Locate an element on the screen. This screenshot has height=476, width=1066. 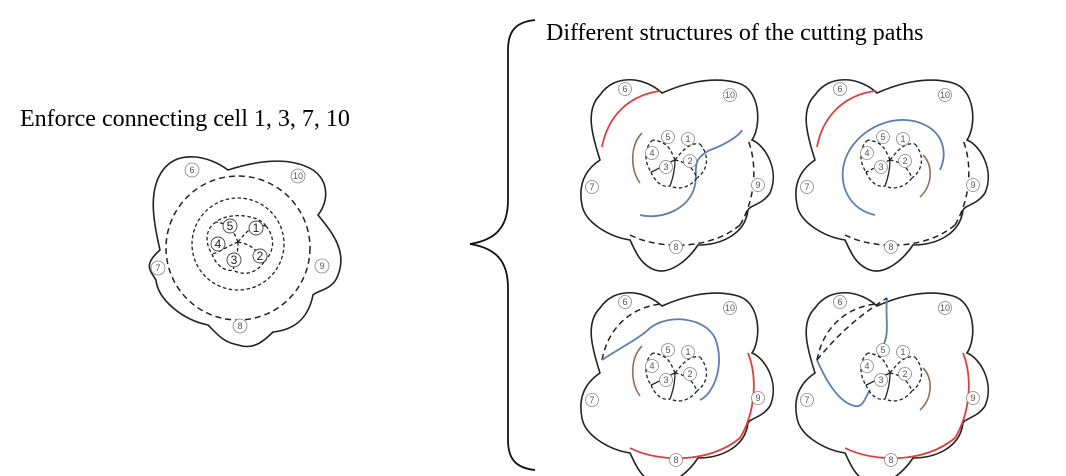
cell-label-5: 5 is located at coordinates (230, 226).